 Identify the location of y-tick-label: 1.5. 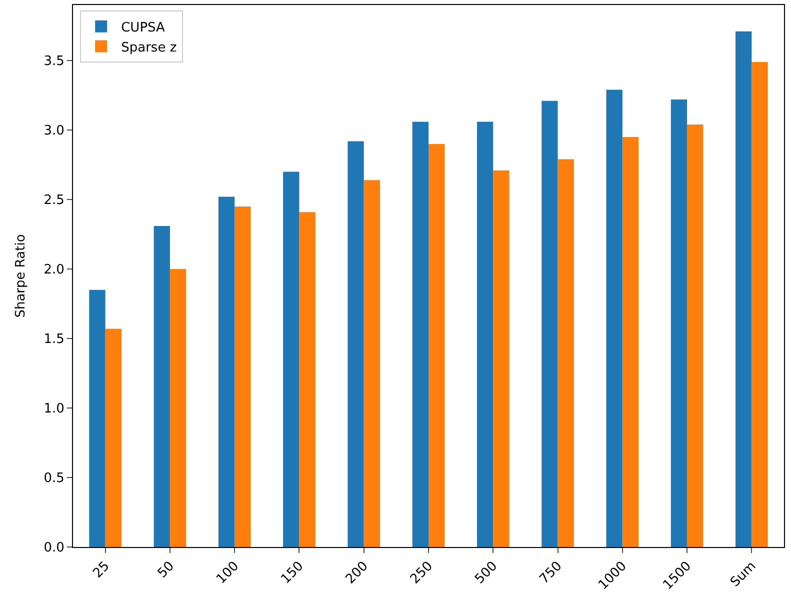
(54, 340).